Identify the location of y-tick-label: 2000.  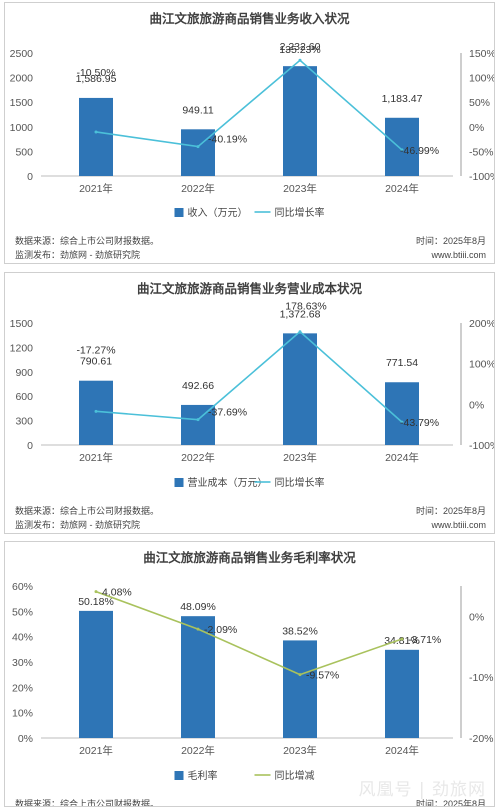
(22, 79).